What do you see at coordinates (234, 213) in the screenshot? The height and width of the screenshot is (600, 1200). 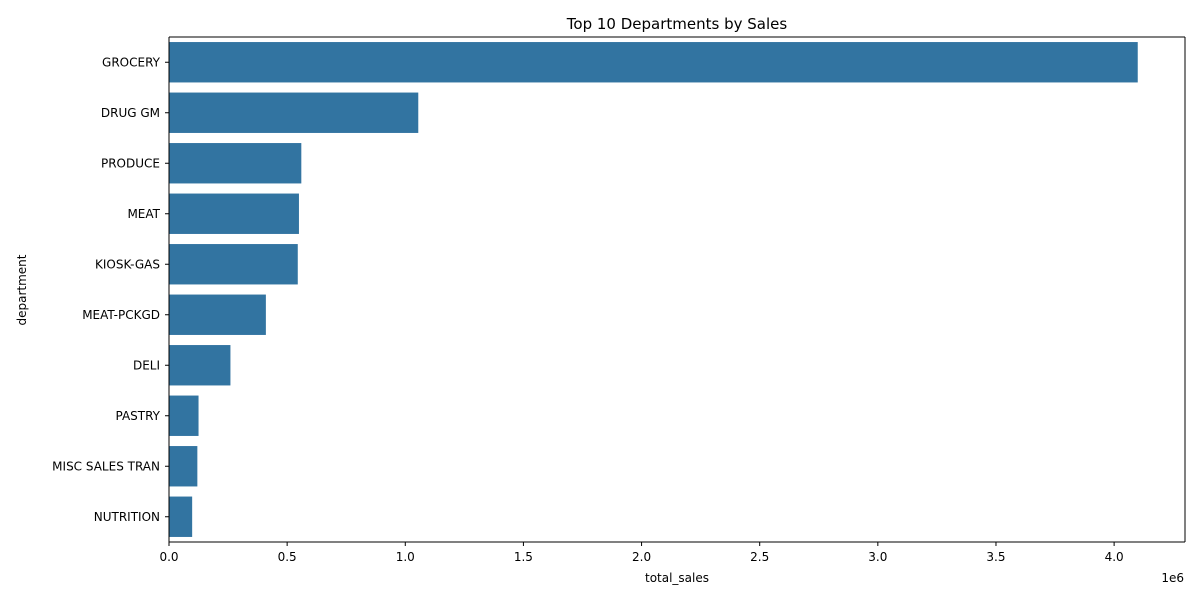 I see `bar-meat` at bounding box center [234, 213].